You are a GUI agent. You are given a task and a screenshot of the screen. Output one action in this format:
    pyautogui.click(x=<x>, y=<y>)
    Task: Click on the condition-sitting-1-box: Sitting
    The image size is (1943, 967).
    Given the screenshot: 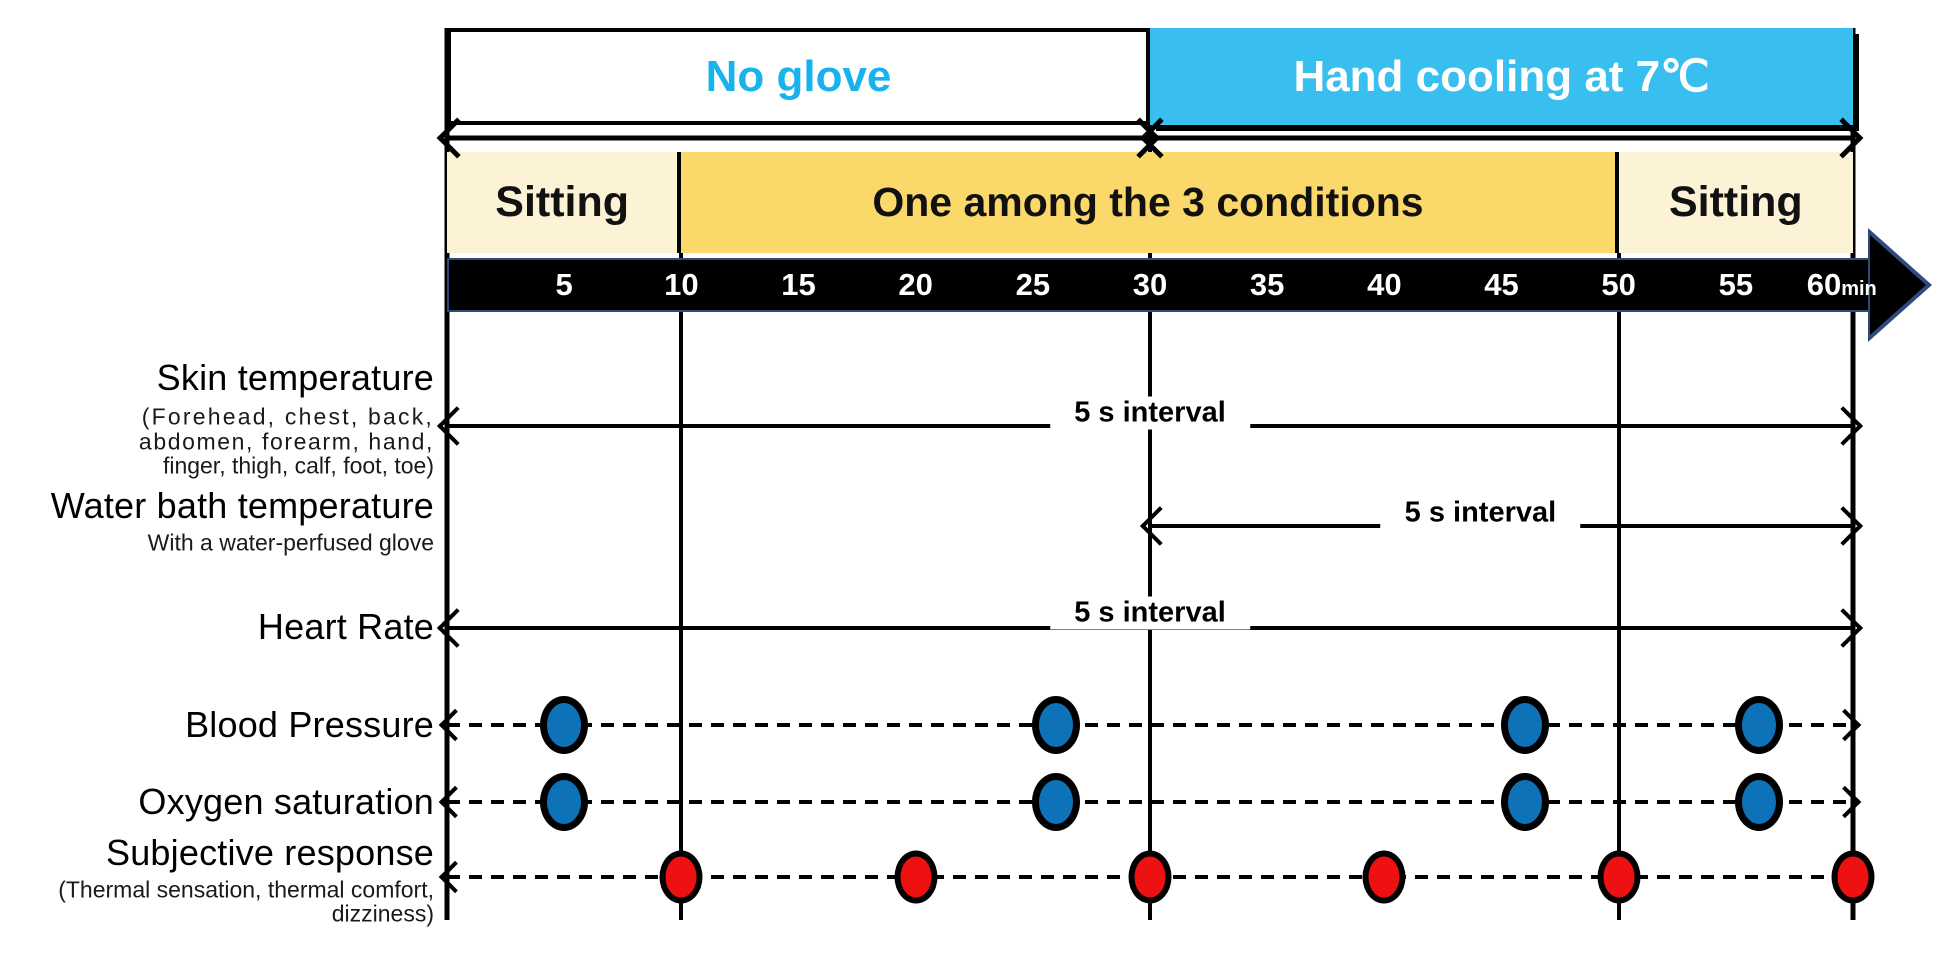 What is the action you would take?
    pyautogui.click(x=564, y=202)
    